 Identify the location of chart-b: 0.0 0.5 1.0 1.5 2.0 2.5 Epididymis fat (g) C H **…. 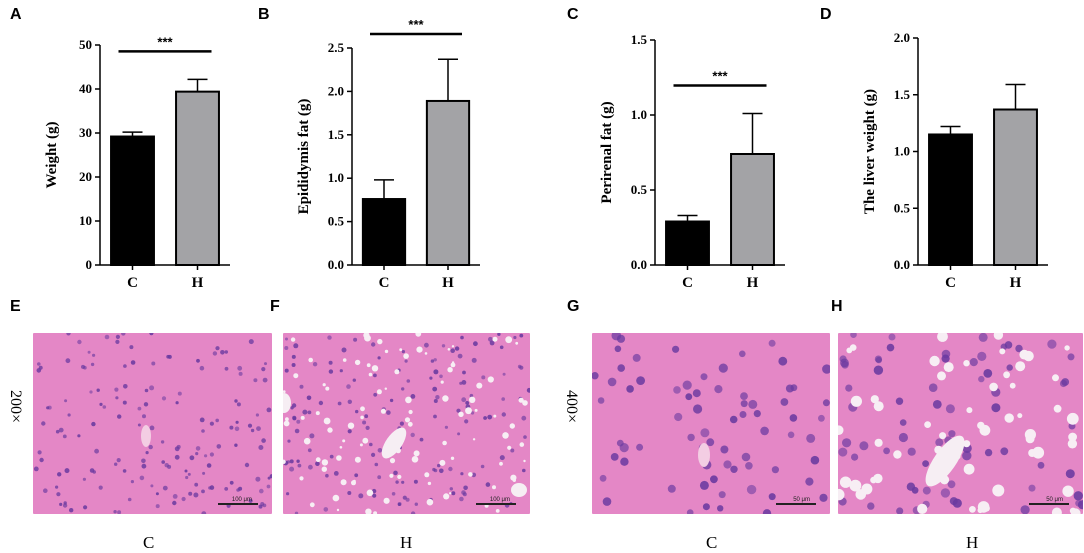
(390, 158).